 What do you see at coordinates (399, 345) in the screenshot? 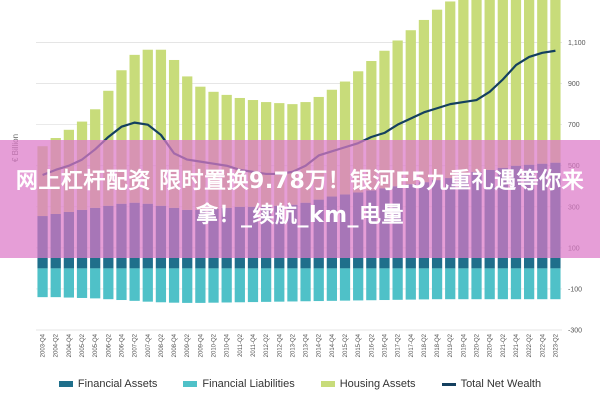
I see `x-tick-label: 2017-Q2` at bounding box center [399, 345].